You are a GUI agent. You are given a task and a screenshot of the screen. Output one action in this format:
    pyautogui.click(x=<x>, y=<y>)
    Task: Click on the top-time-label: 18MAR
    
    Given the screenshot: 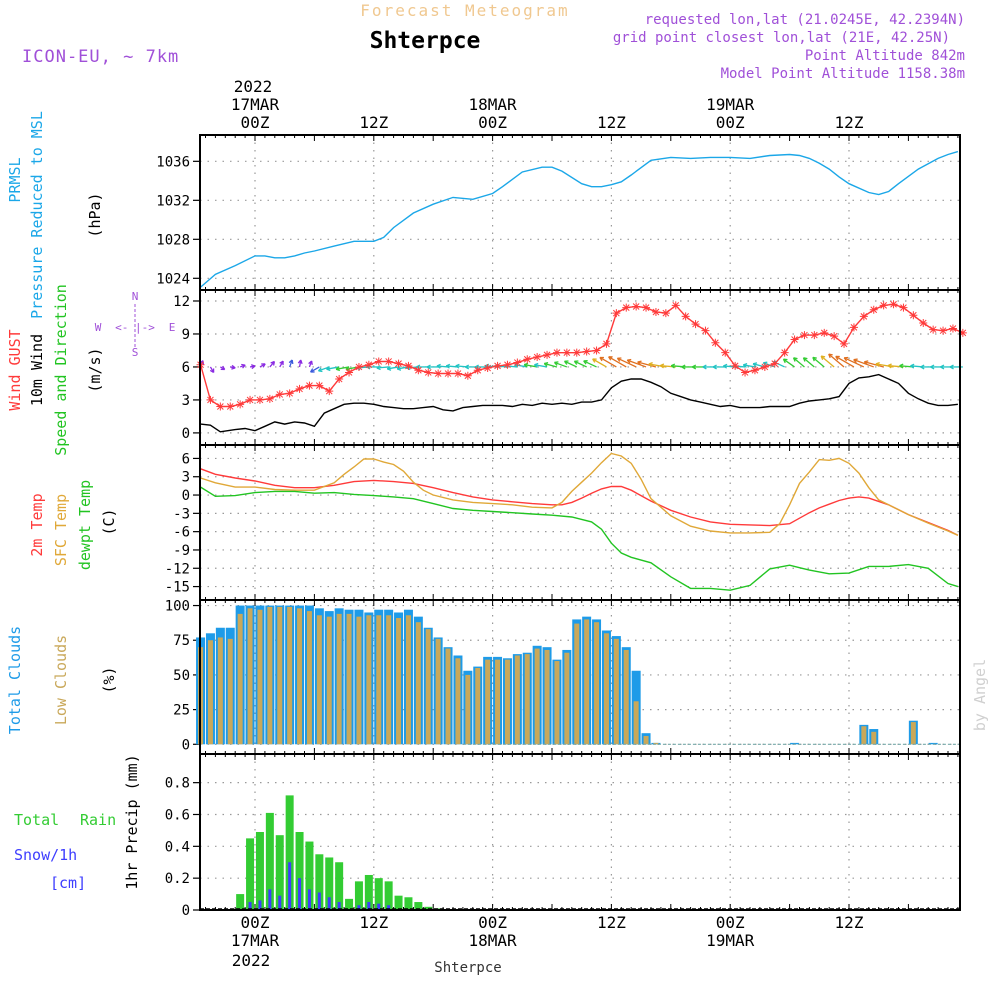 What is the action you would take?
    pyautogui.click(x=493, y=104)
    